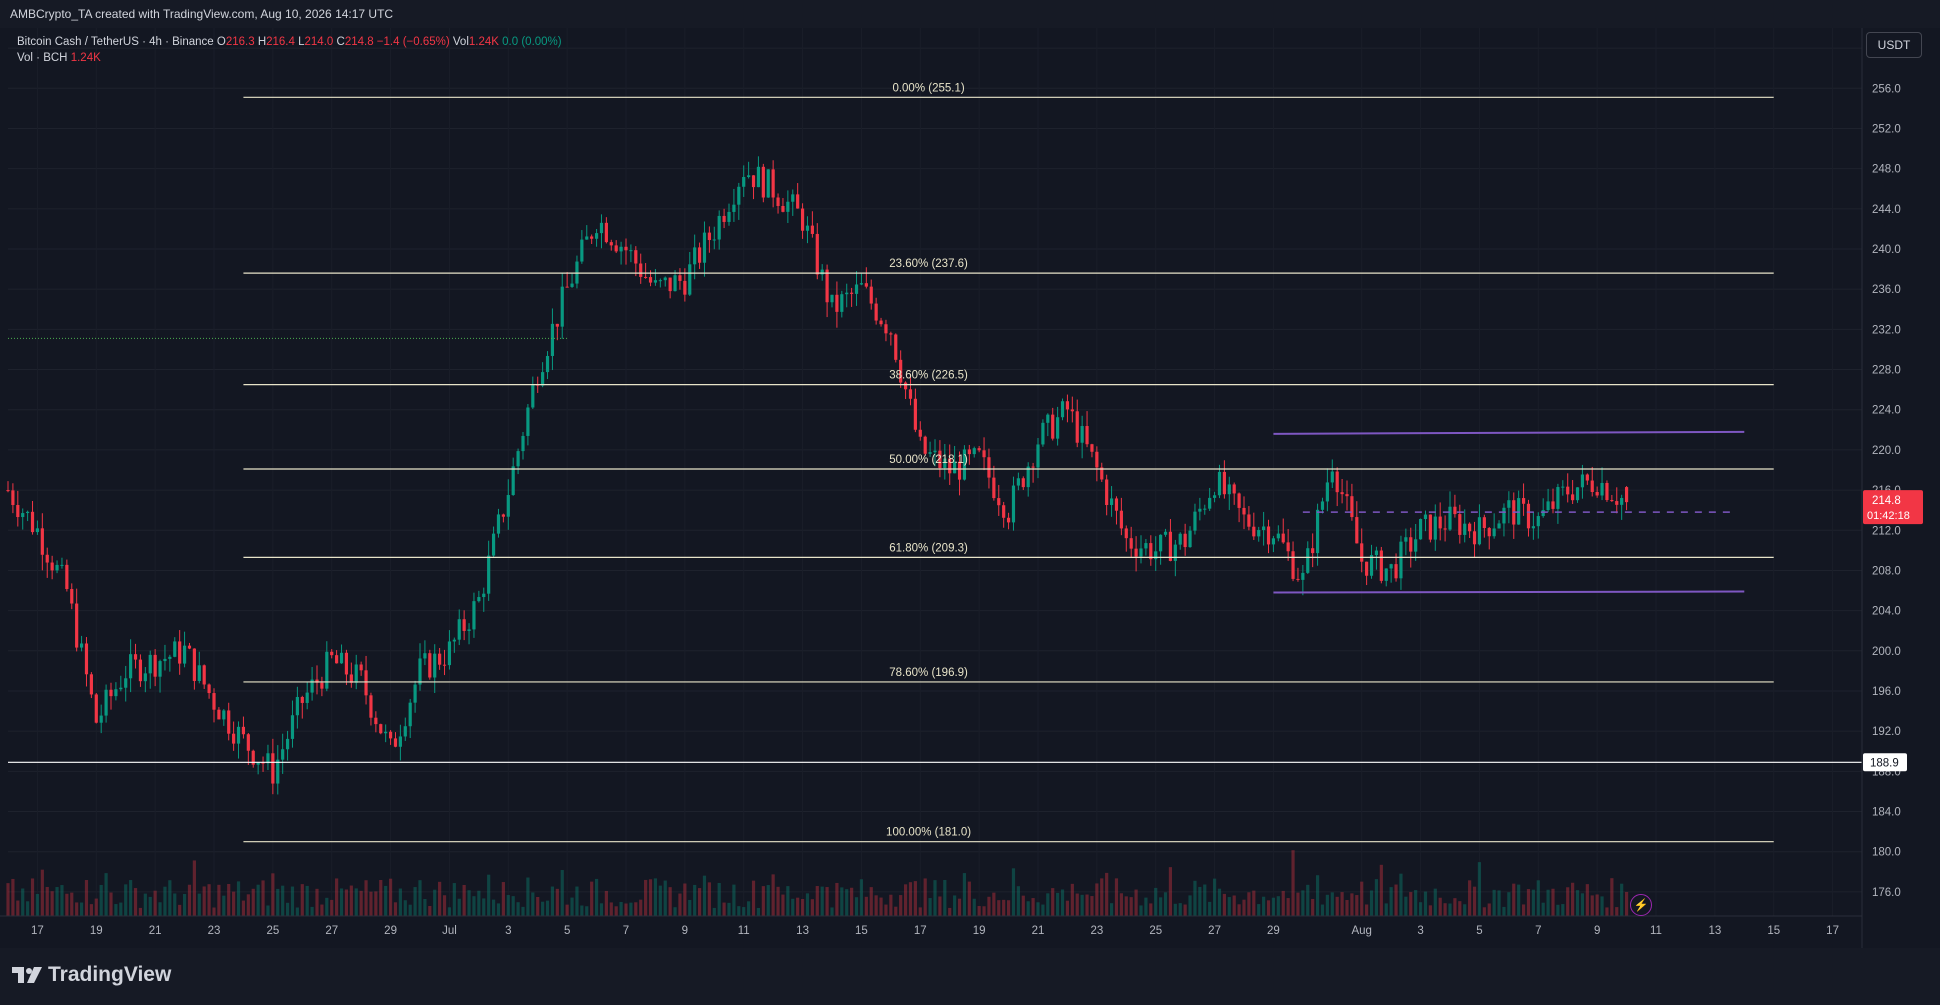 Image resolution: width=1940 pixels, height=1005 pixels. Describe the element at coordinates (1420, 931) in the screenshot. I see `x-tick-label: 3` at that location.